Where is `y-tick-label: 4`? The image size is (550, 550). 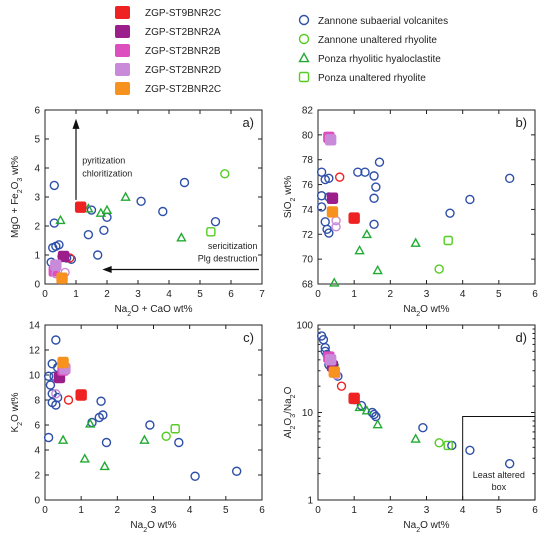
y-tick-label: 4 is located at coordinates (37, 169).